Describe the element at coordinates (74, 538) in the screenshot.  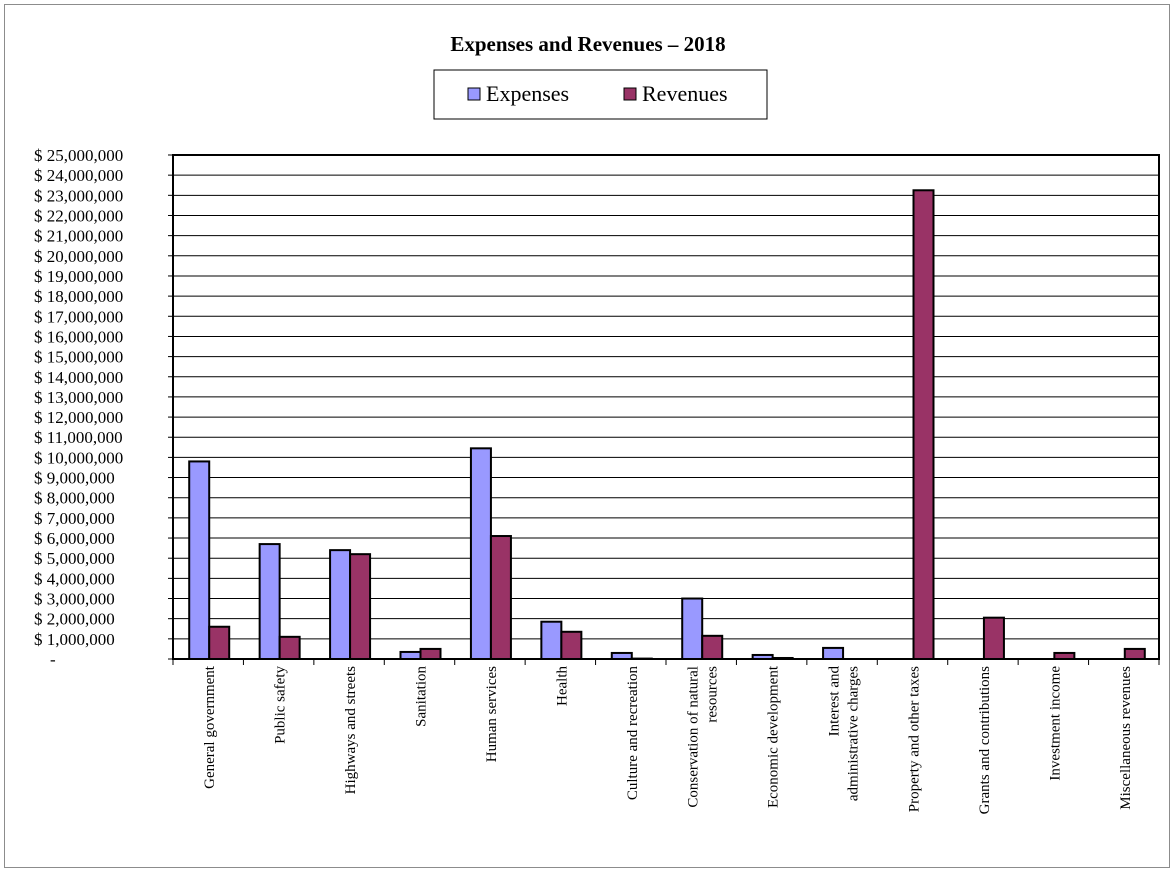
I see `y-tick-label: $ 6,000,000` at that location.